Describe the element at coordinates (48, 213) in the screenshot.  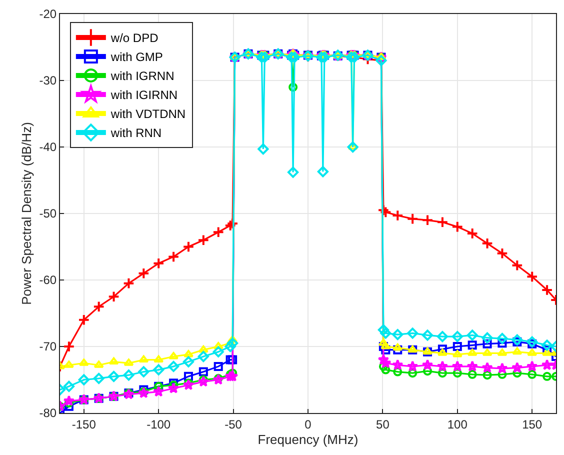
I see `y-tick-label: -50` at that location.